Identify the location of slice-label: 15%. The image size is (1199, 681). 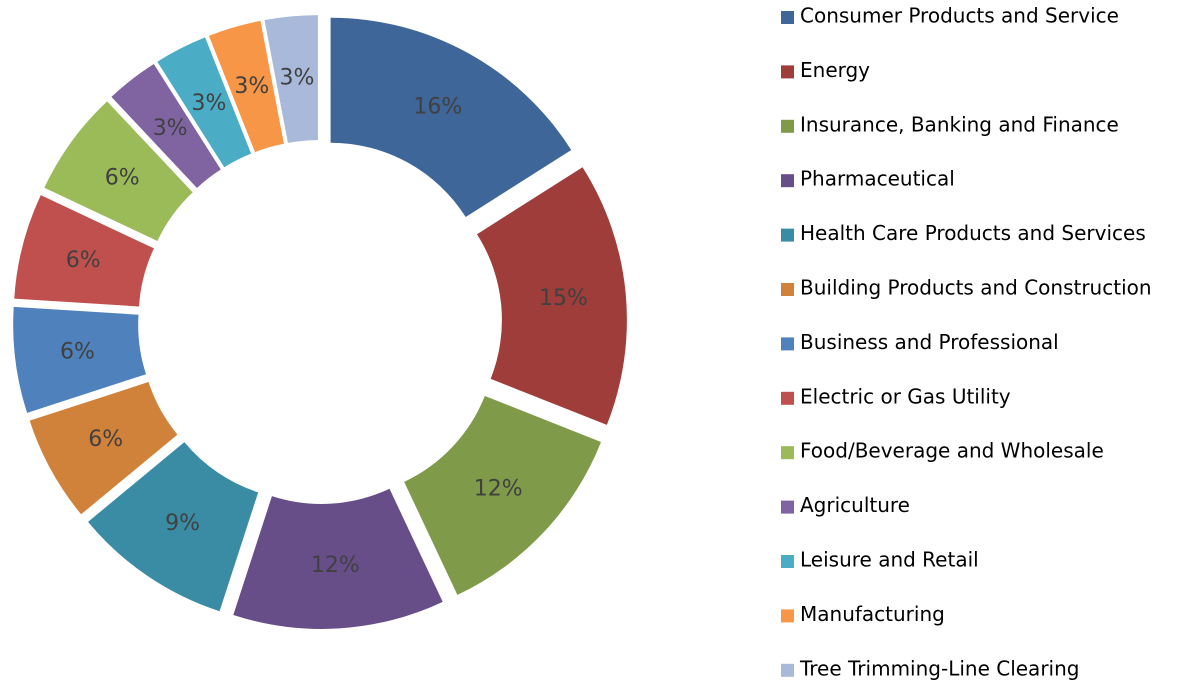
(563, 298).